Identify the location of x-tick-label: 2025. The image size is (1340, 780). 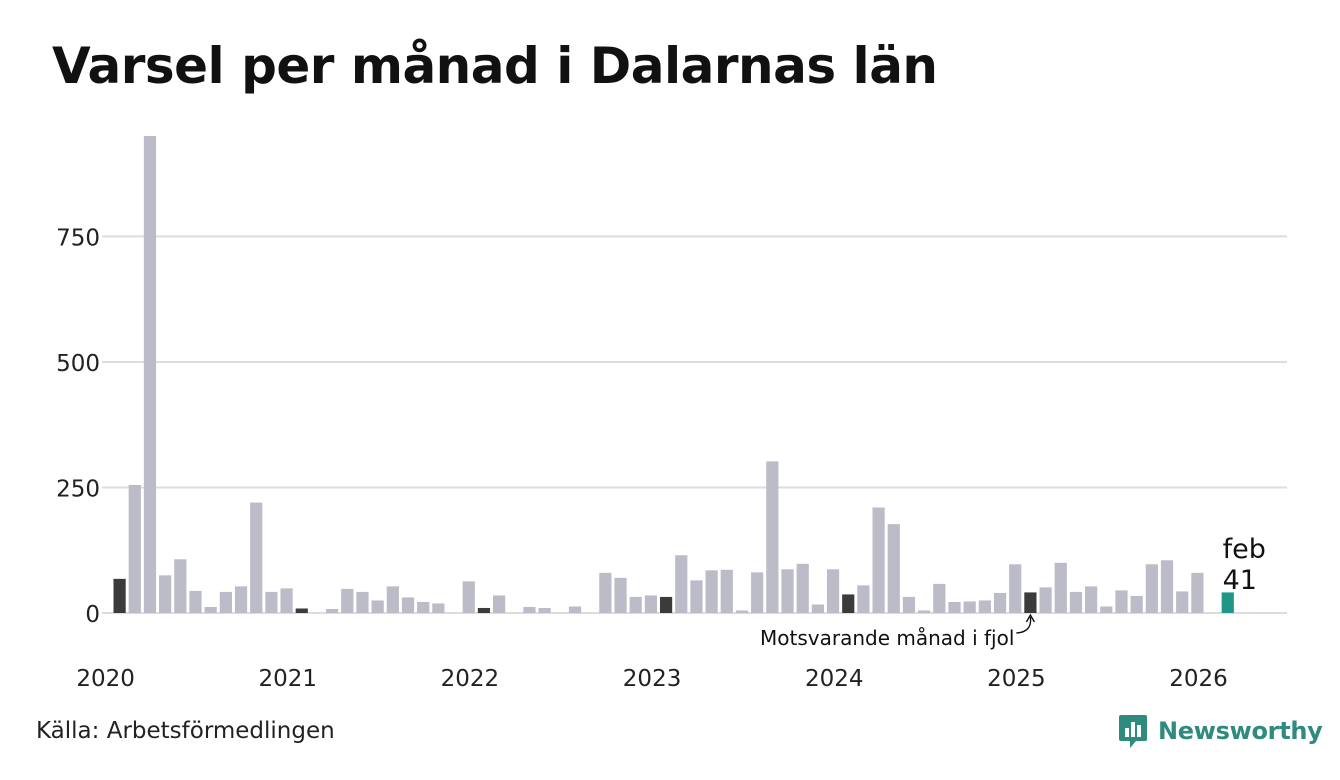
(1016, 679).